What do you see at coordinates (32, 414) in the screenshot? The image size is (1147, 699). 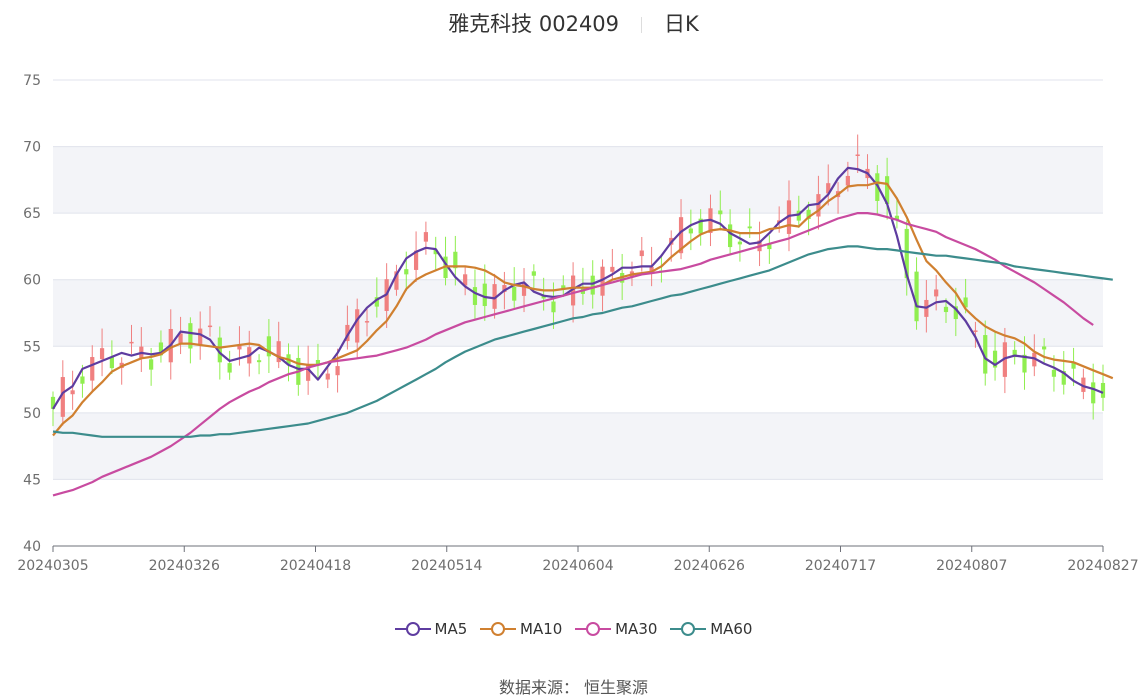 I see `y-tick-label: 50` at bounding box center [32, 414].